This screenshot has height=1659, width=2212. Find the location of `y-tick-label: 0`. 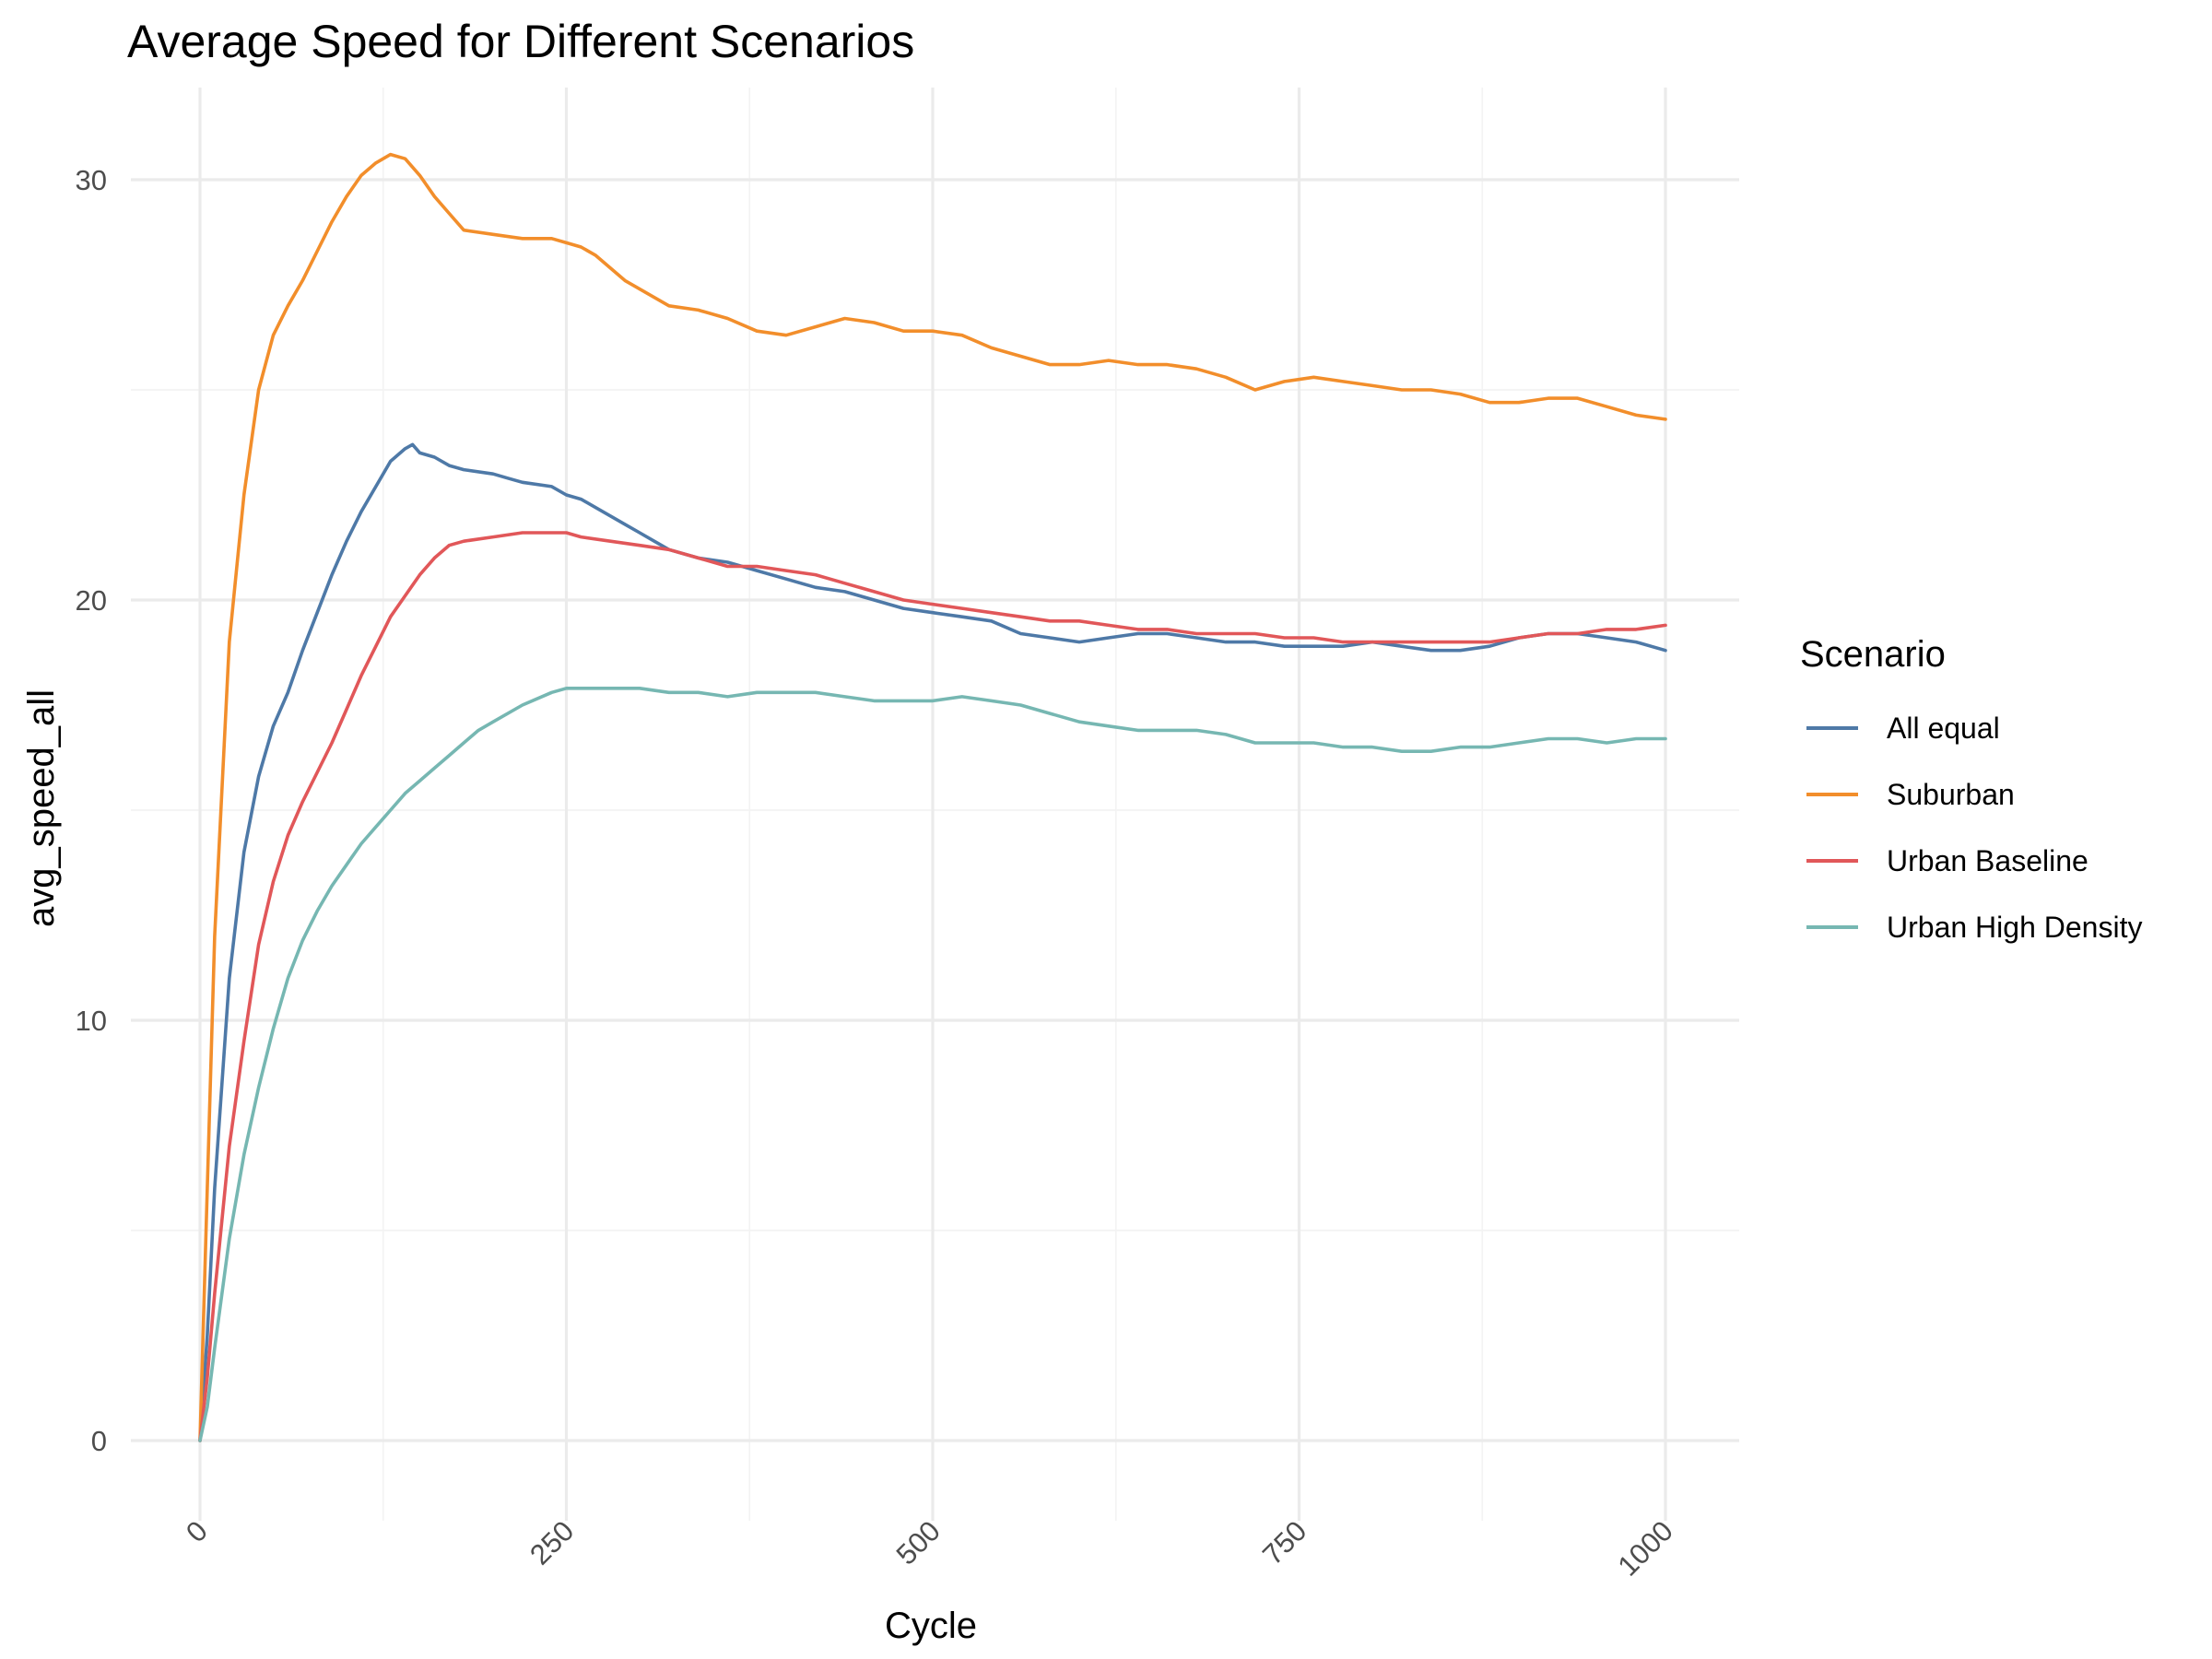

y-tick-label: 0 is located at coordinates (99, 1441).